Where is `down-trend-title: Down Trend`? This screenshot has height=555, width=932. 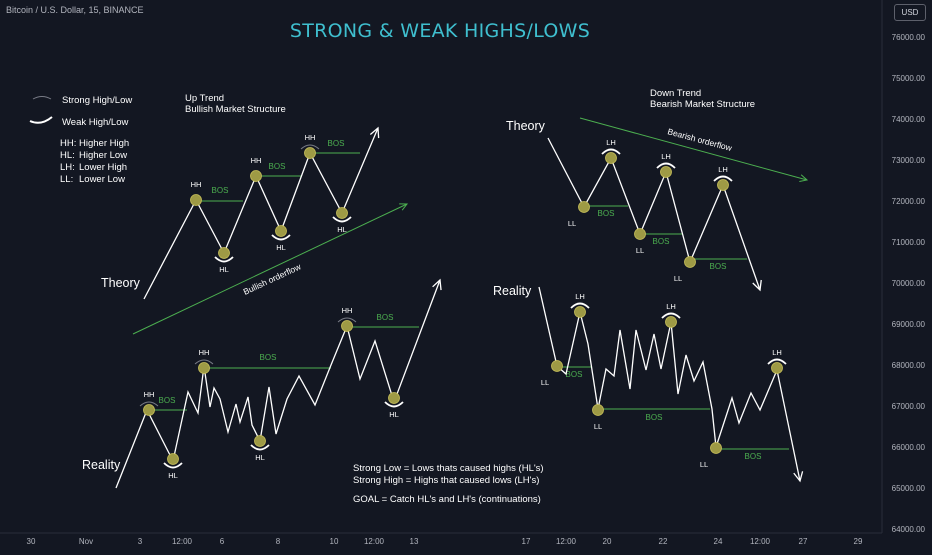
down-trend-title: Down Trend is located at coordinates (675, 93).